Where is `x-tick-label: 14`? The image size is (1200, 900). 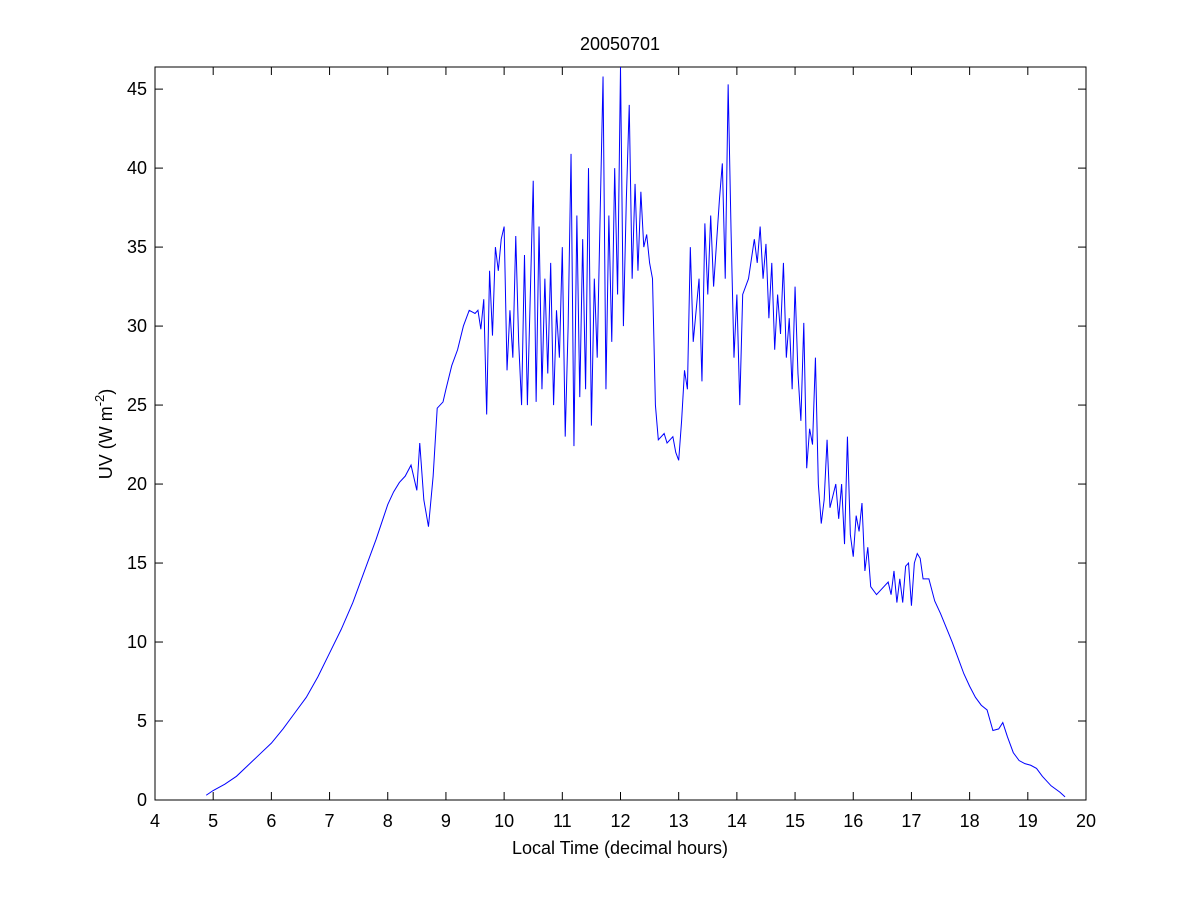 x-tick-label: 14 is located at coordinates (737, 821).